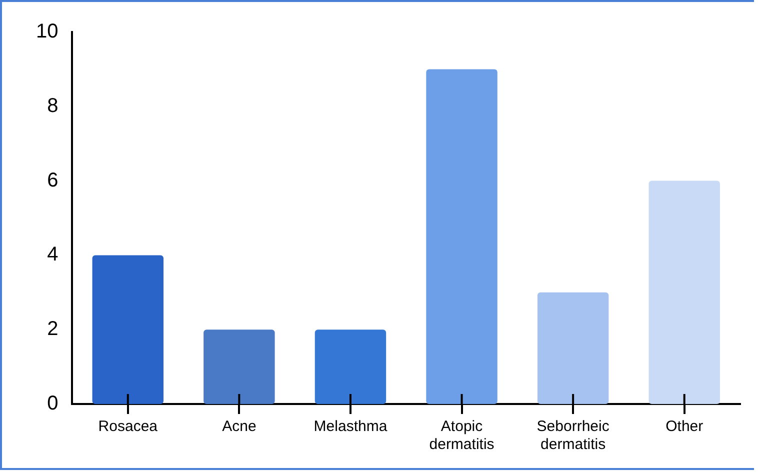 The width and height of the screenshot is (758, 475). What do you see at coordinates (52, 329) in the screenshot?
I see `y-tick-label: 2` at bounding box center [52, 329].